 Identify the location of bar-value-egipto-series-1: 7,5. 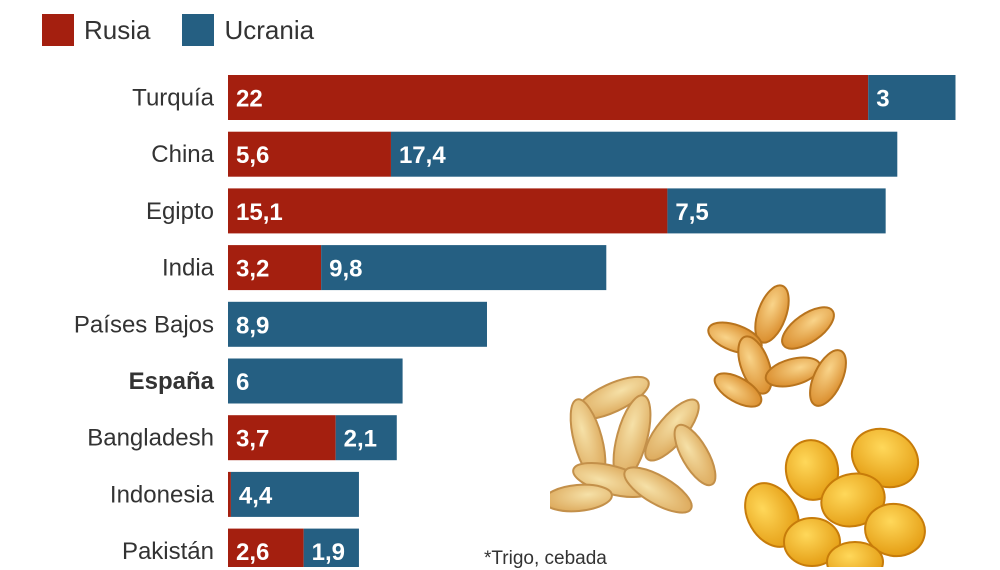
(691, 212).